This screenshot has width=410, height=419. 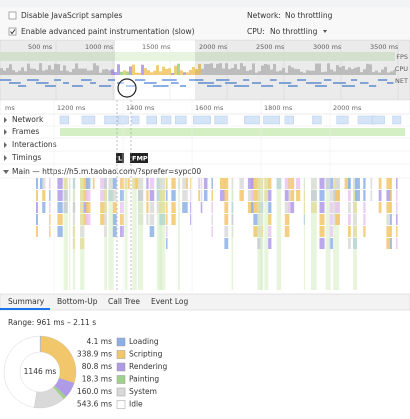 I want to click on network-select: No throttling, so click(x=309, y=15).